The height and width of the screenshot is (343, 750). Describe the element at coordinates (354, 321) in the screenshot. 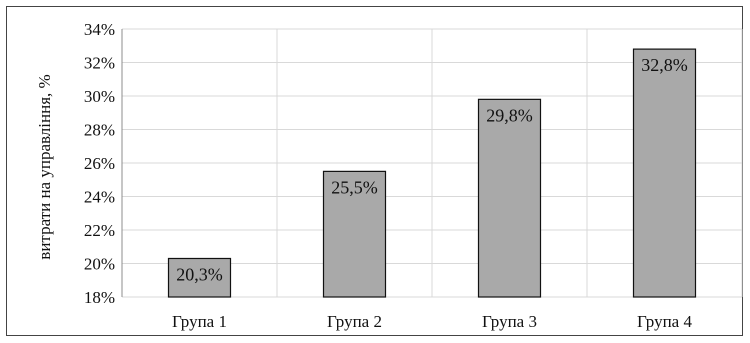

I see `x-category-label: Група 2` at that location.